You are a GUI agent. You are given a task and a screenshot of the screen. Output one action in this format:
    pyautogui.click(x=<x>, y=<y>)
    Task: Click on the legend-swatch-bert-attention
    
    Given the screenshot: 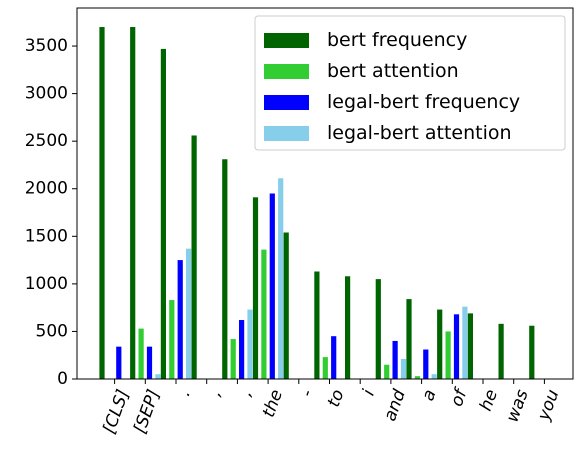 What is the action you would take?
    pyautogui.click(x=286, y=71)
    